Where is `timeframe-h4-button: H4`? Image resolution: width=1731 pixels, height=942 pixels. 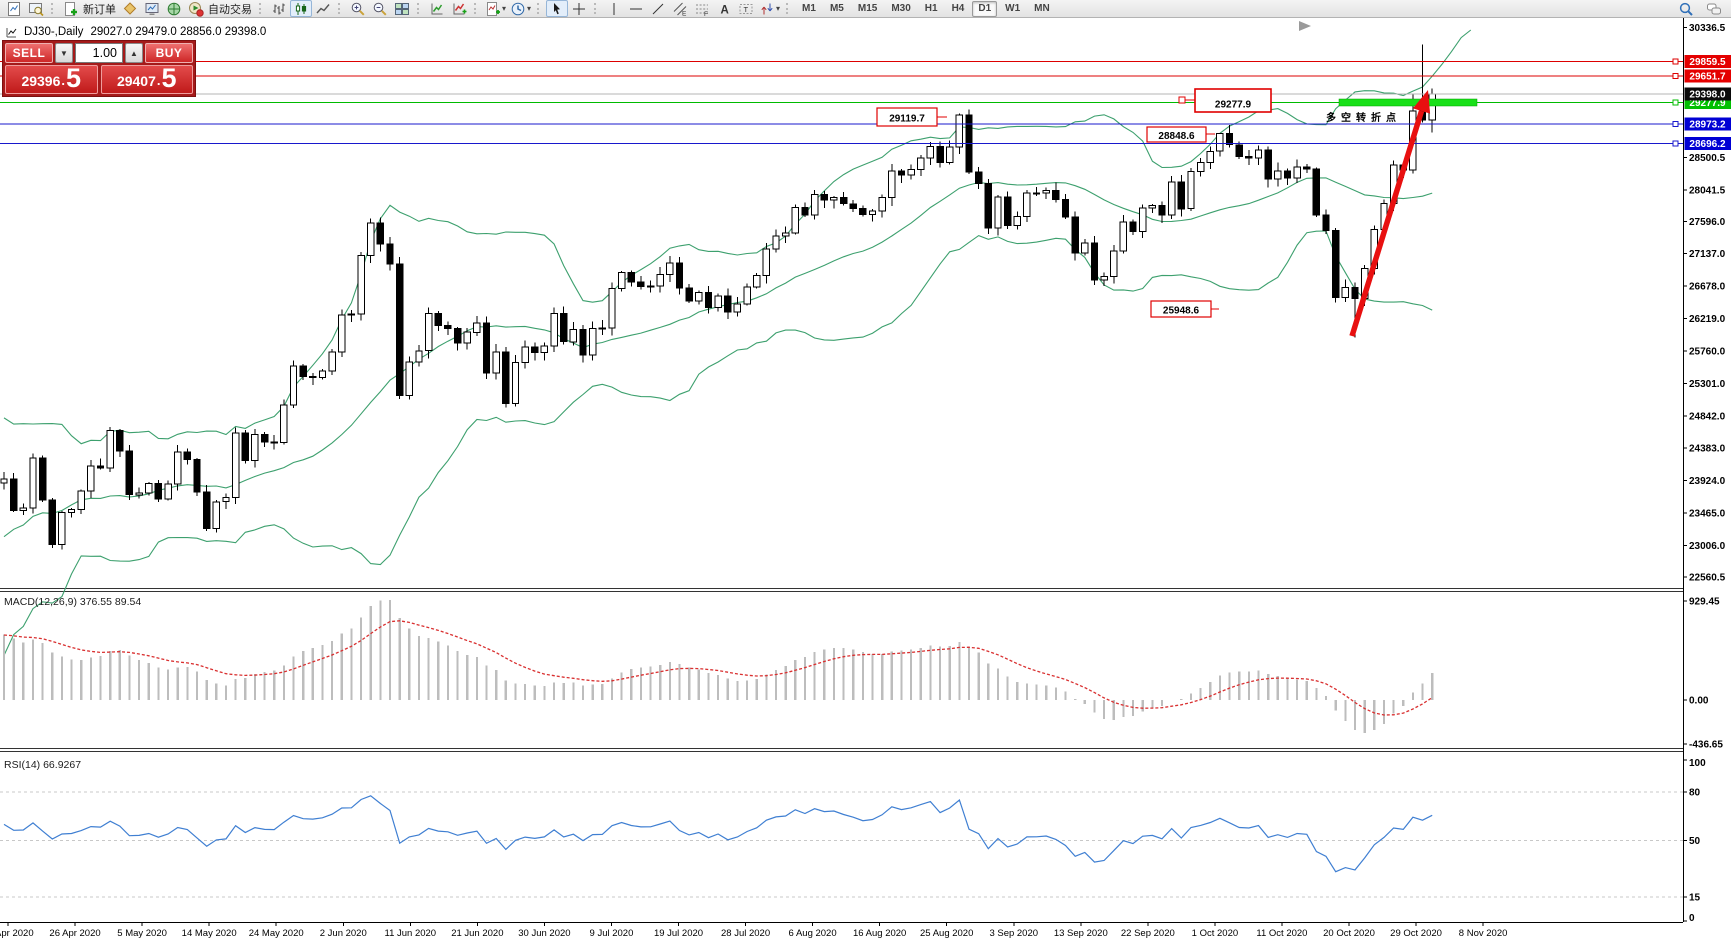
timeframe-h4-button: H4 is located at coordinates (958, 8).